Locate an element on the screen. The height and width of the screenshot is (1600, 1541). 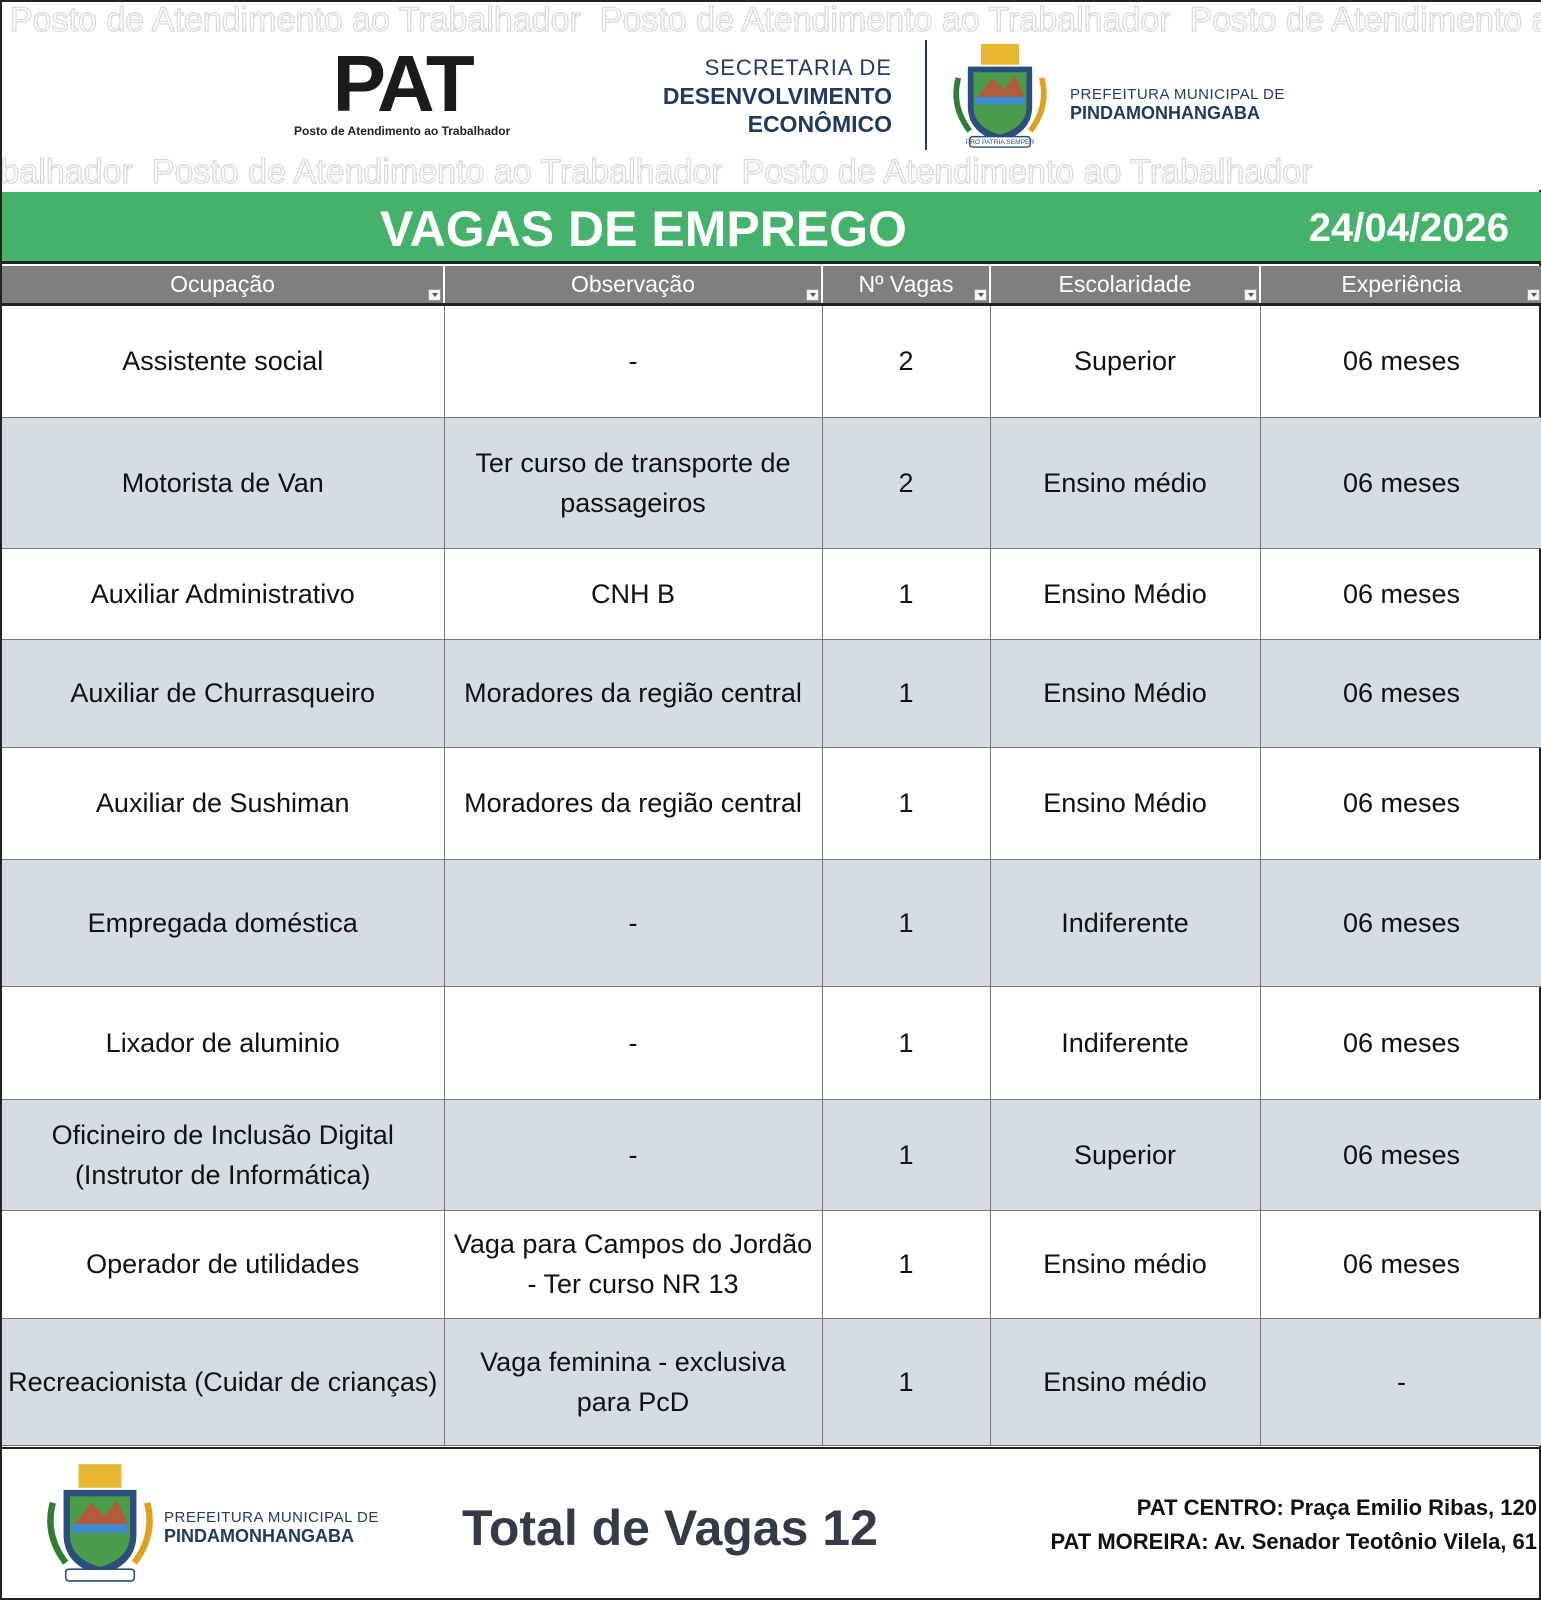
table-cell: Auxiliar de Churrasqueiro is located at coordinates (223, 693).